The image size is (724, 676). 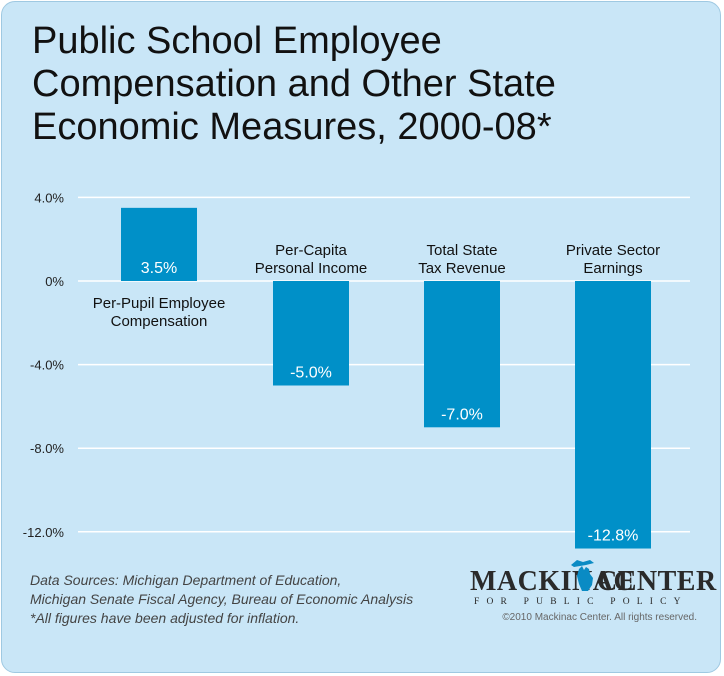 I want to click on data-label: -5.0%, so click(x=311, y=373).